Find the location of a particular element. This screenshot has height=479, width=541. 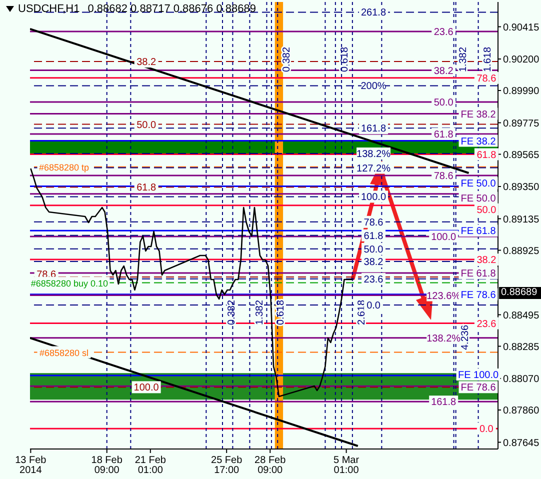

annotation: #6858280 tp is located at coordinates (64, 167).